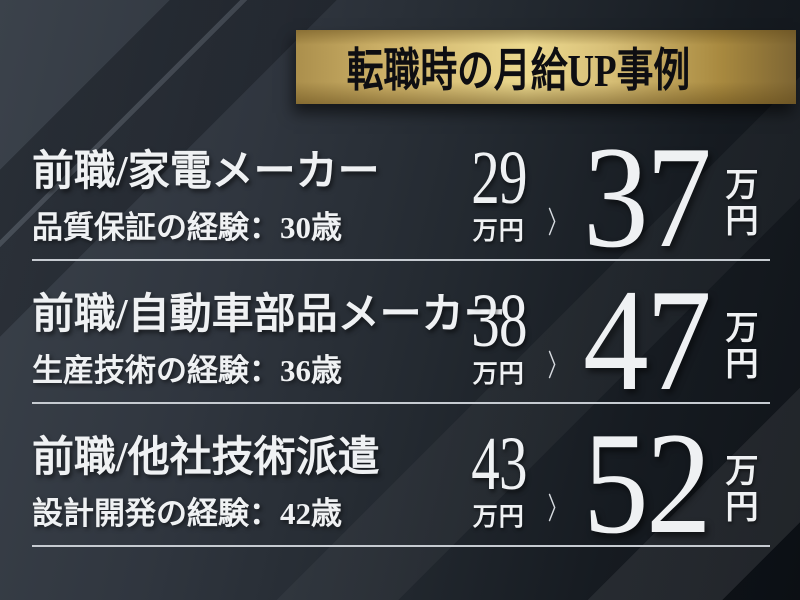 The image size is (800, 600). I want to click on salary-after-value: 52, so click(647, 482).